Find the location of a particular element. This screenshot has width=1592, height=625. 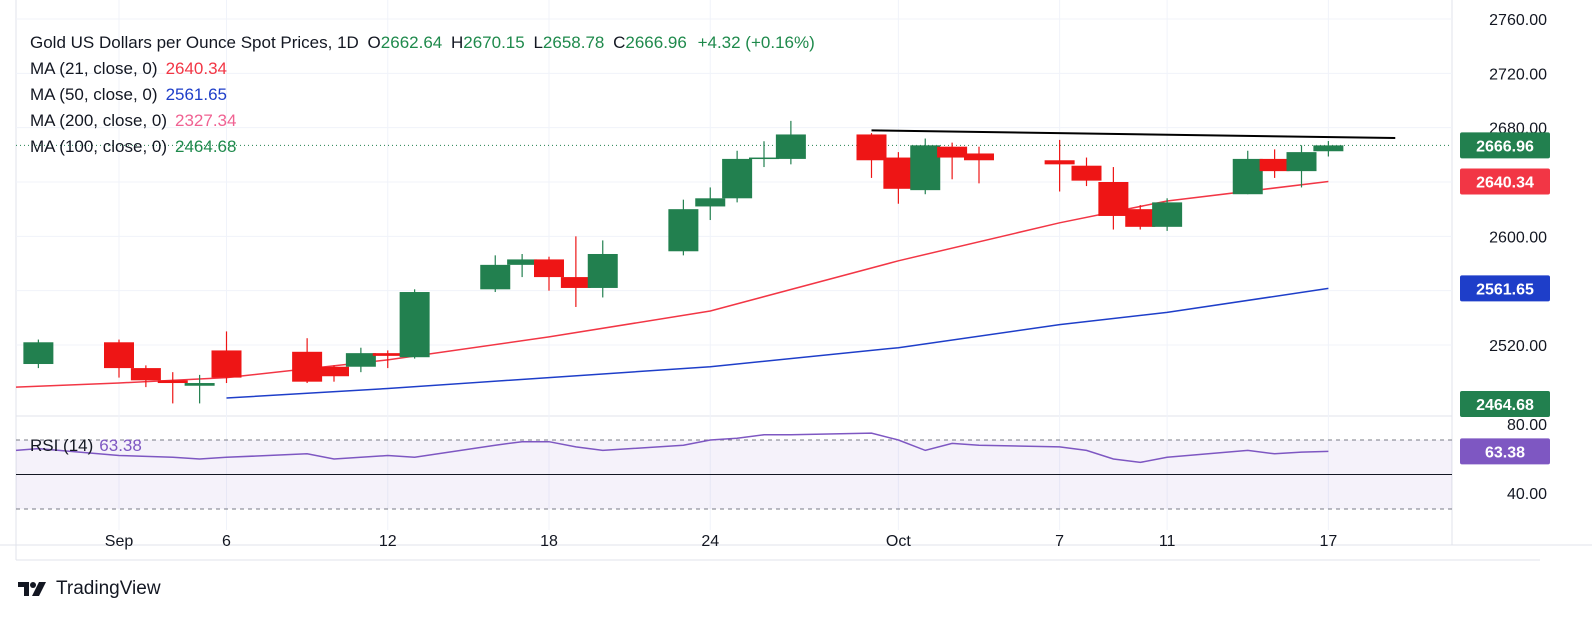

price-label-text: 2561.65 is located at coordinates (1505, 289).